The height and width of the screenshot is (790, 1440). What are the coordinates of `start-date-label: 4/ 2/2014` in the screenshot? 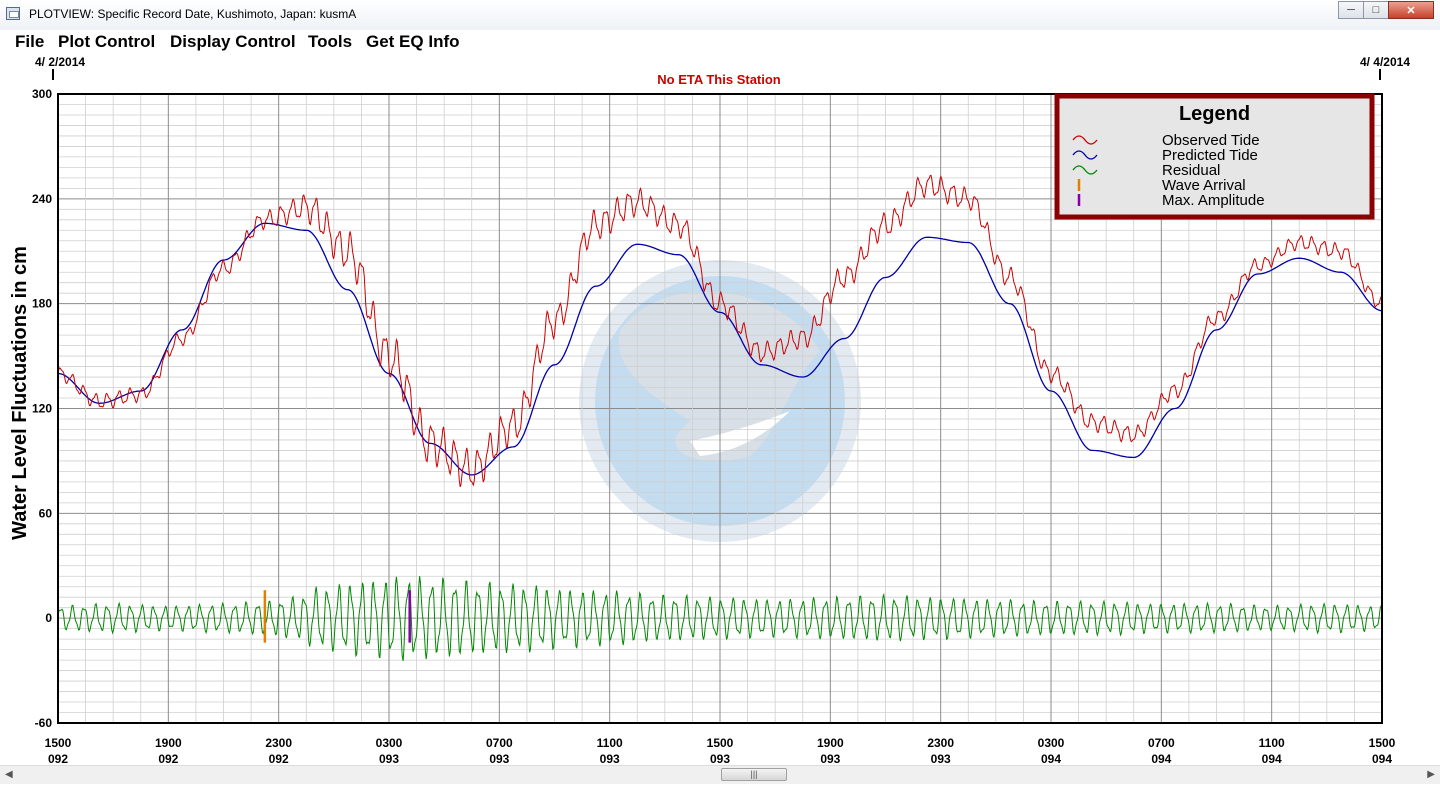 It's located at (60, 62).